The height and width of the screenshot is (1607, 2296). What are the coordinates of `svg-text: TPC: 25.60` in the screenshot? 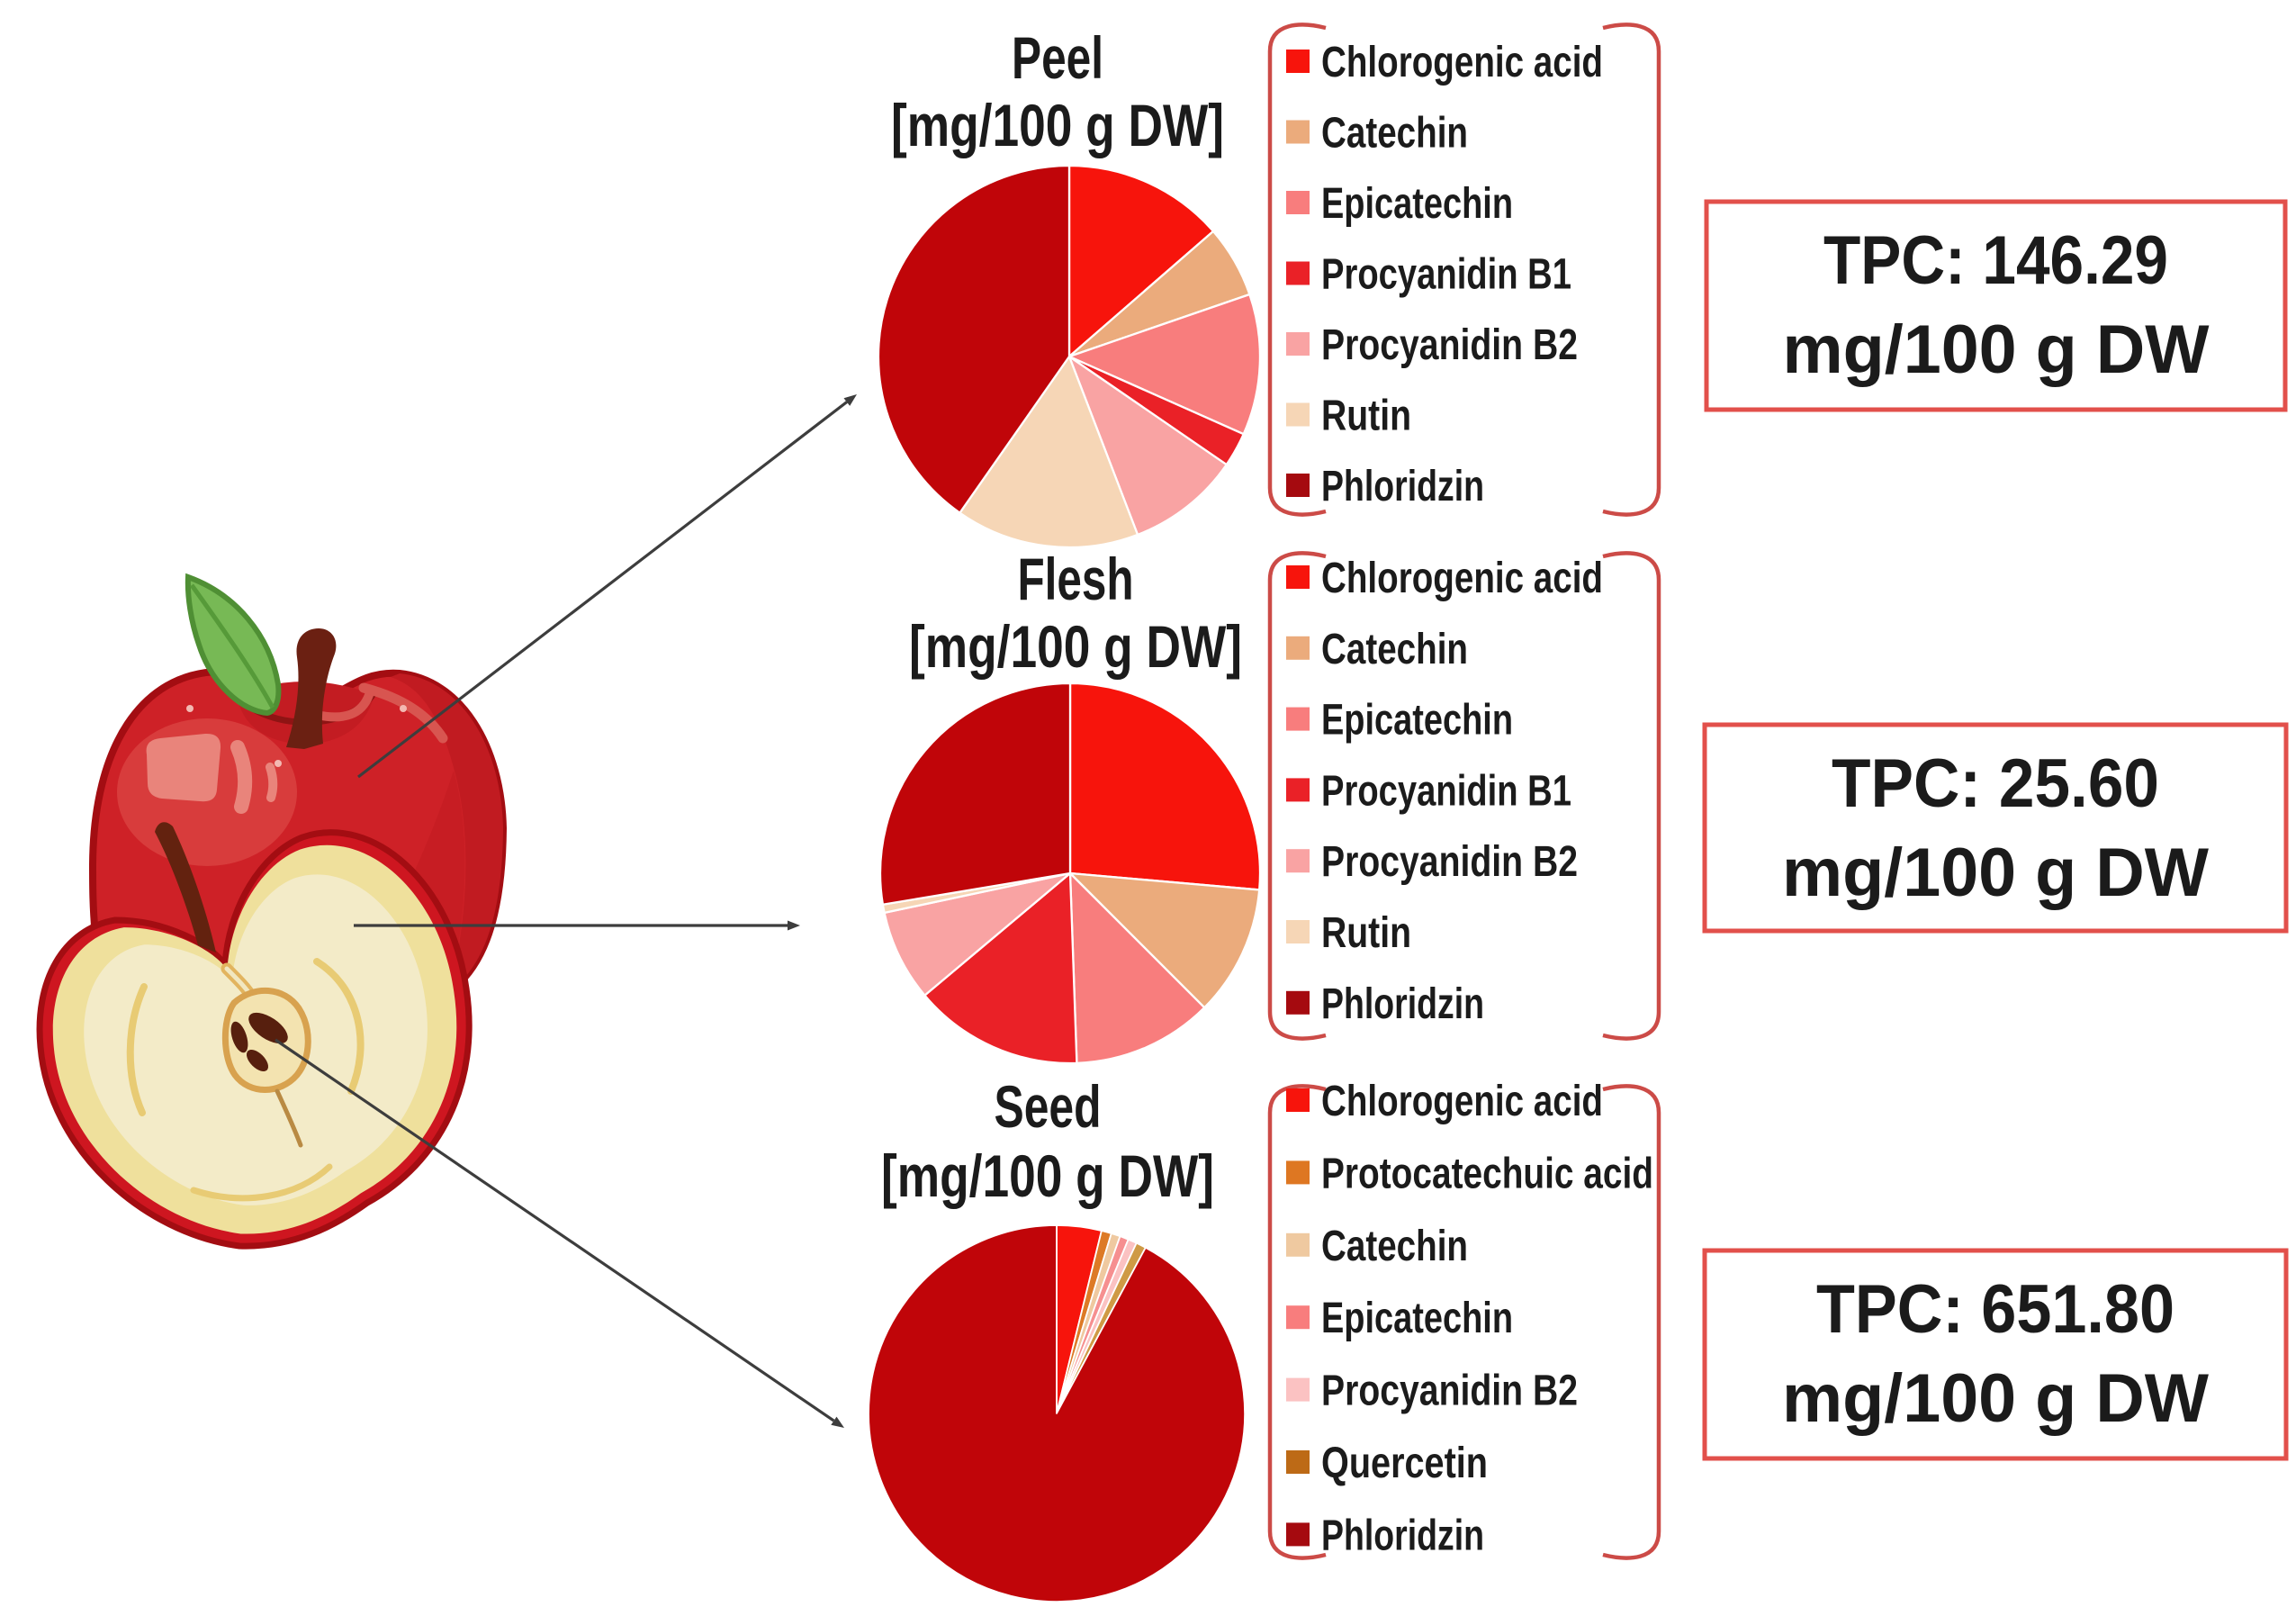 It's located at (1995, 783).